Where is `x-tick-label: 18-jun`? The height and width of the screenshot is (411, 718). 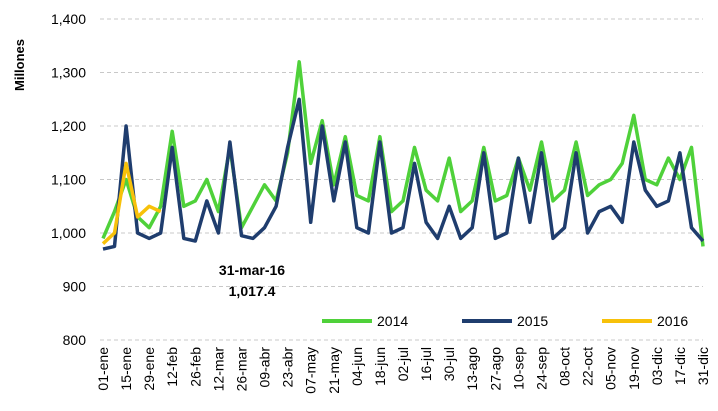 x-tick-label: 18-jun is located at coordinates (380, 366).